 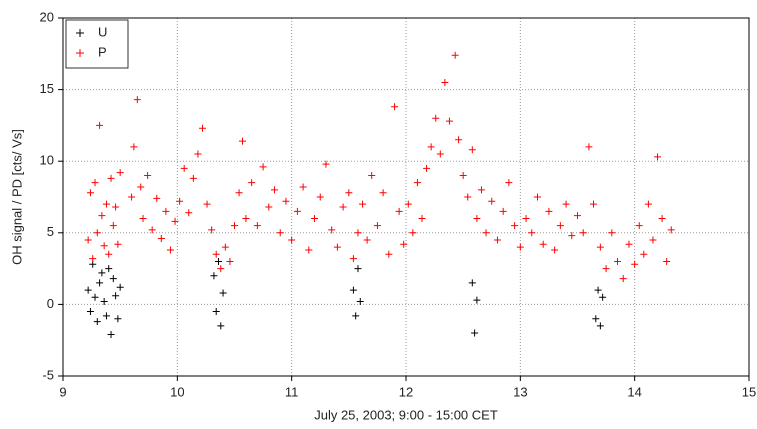 What do you see at coordinates (48, 374) in the screenshot?
I see `y-tick-label: -5` at bounding box center [48, 374].